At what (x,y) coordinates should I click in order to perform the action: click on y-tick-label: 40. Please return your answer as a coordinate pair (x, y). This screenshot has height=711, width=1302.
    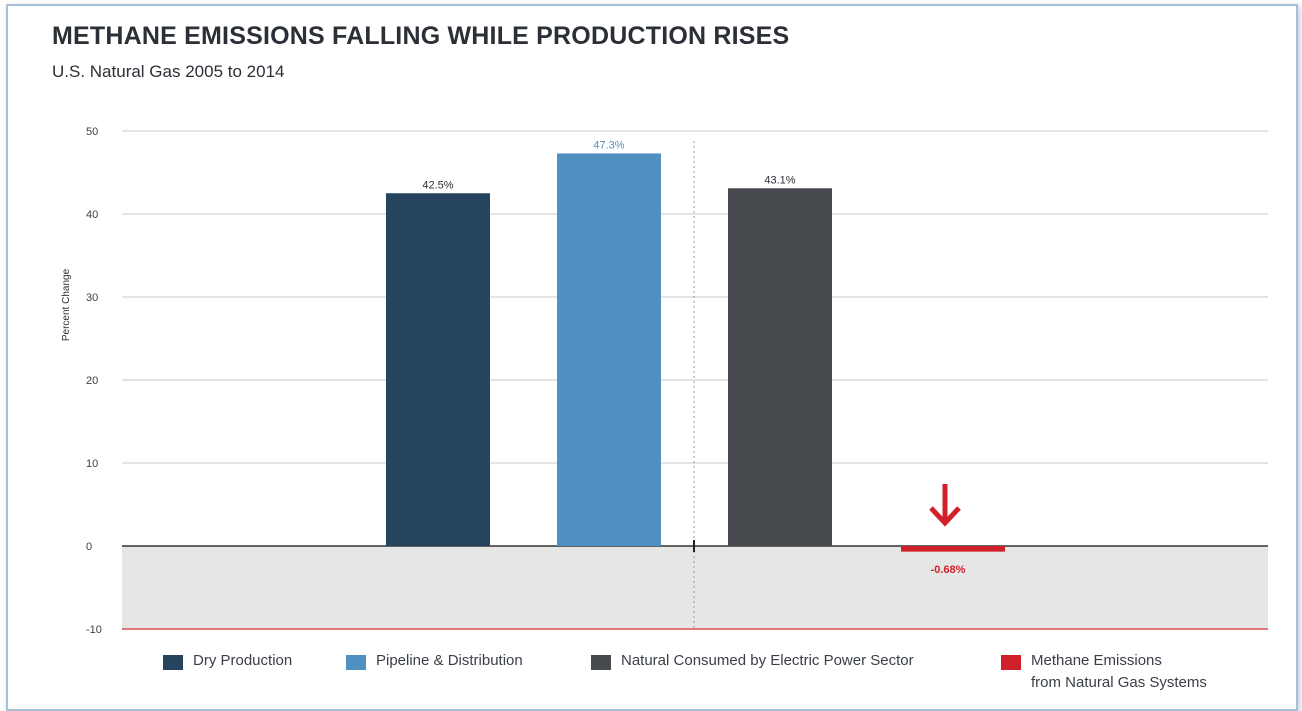
    Looking at the image, I should click on (92, 215).